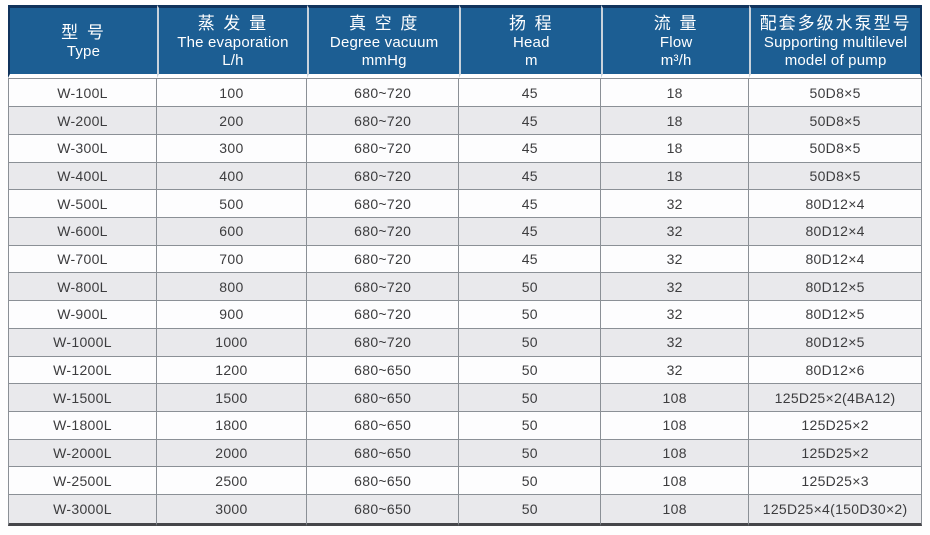 This screenshot has width=930, height=535. Describe the element at coordinates (835, 370) in the screenshot. I see `cell-pump-model: 80D12×6` at that location.